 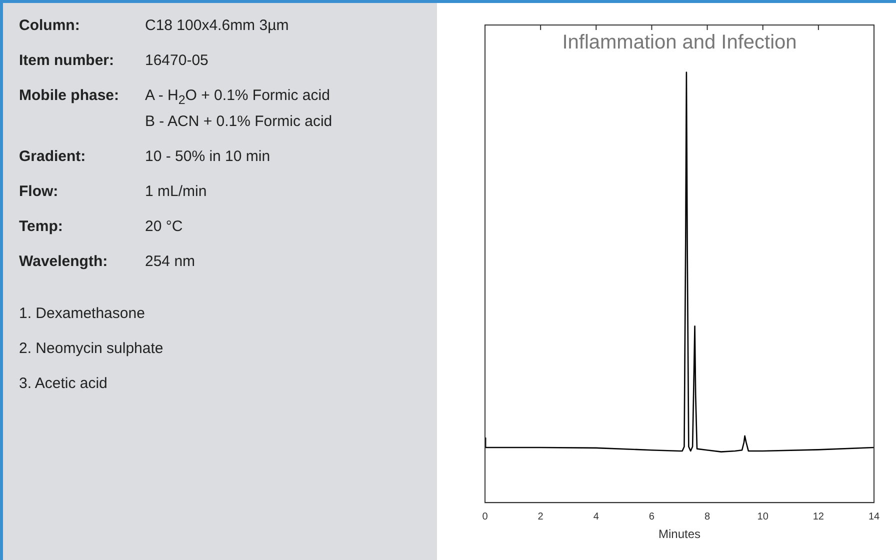 What do you see at coordinates (175, 108) in the screenshot?
I see `text: Mobile phase: A - H$_{2}$O + 0.1% Formic acid B - ACN + 0.1% Formic acid` at bounding box center [175, 108].